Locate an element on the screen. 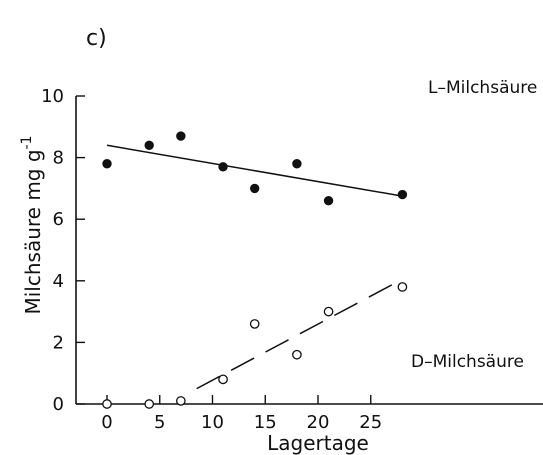 The image size is (543, 455). x-tick-label: 25 is located at coordinates (370, 422).